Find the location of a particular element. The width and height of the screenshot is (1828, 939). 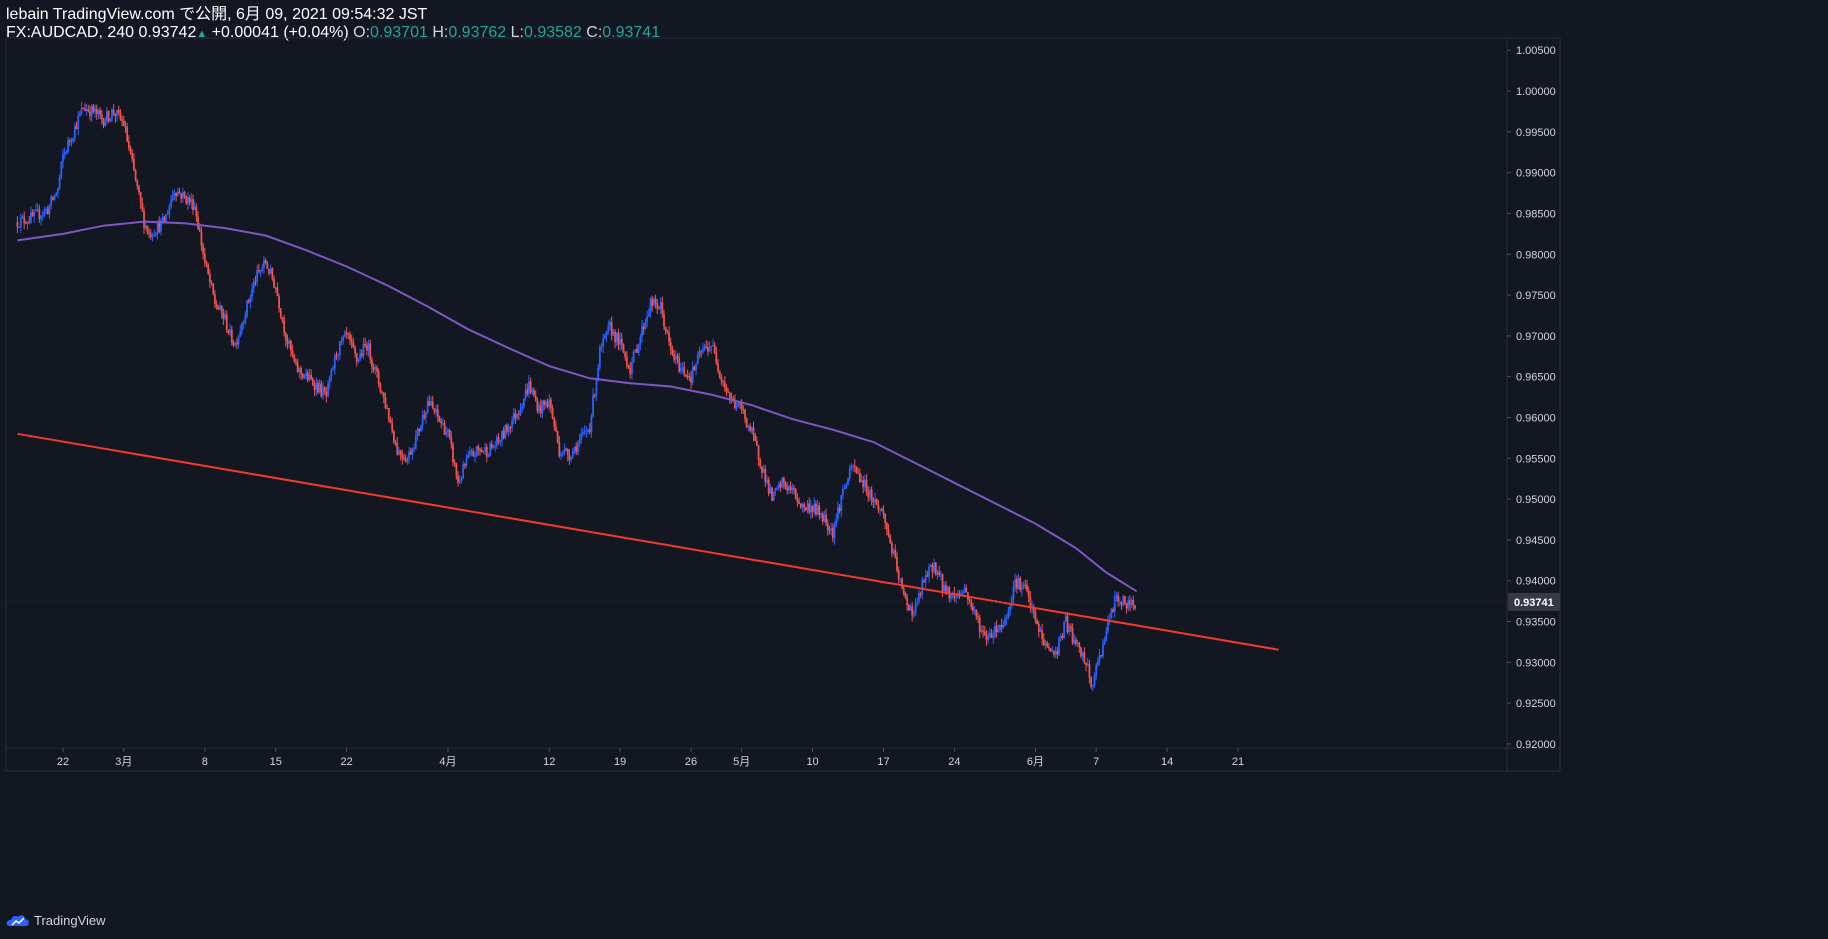

symbol-label: FX:AUDCAD, 240 is located at coordinates (70, 32).